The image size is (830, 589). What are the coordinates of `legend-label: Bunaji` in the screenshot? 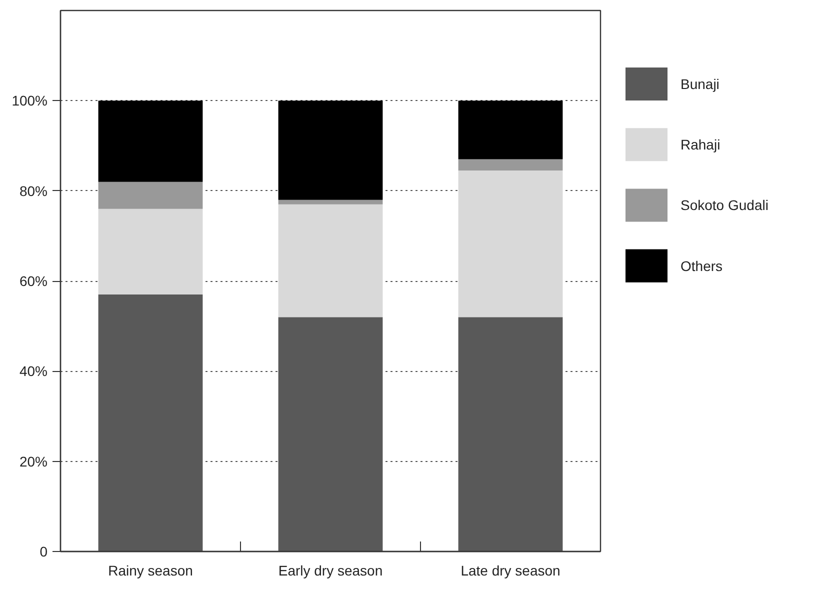 It's located at (700, 84).